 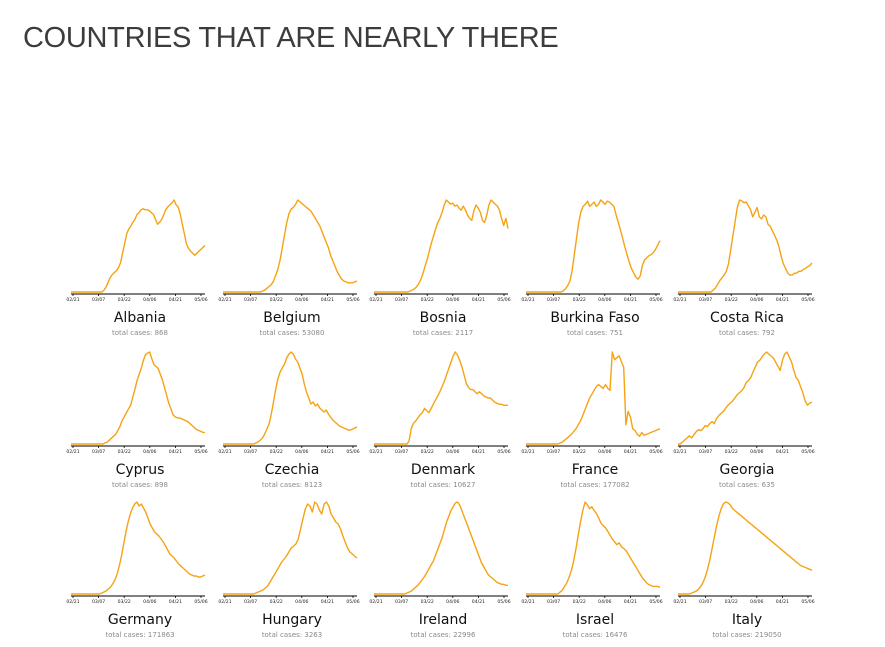 What do you see at coordinates (595, 333) in the screenshot?
I see `total-cases-label: total cases: 751` at bounding box center [595, 333].